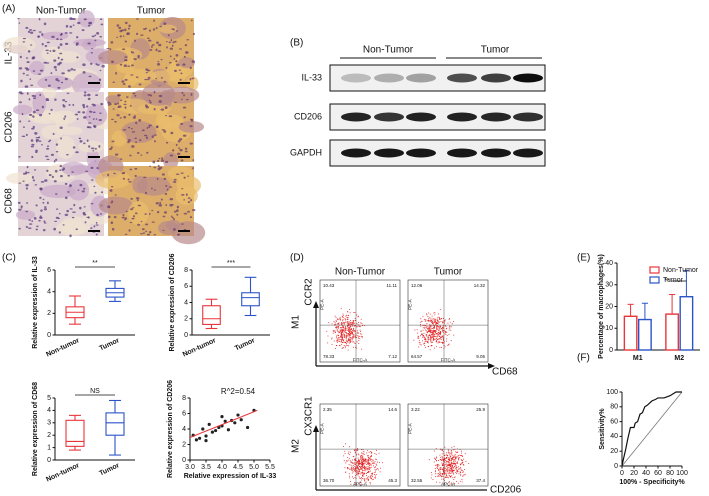 This screenshot has height=496, width=709. What do you see at coordinates (186, 302) in the screenshot?
I see `y-tick-label: 4` at bounding box center [186, 302].